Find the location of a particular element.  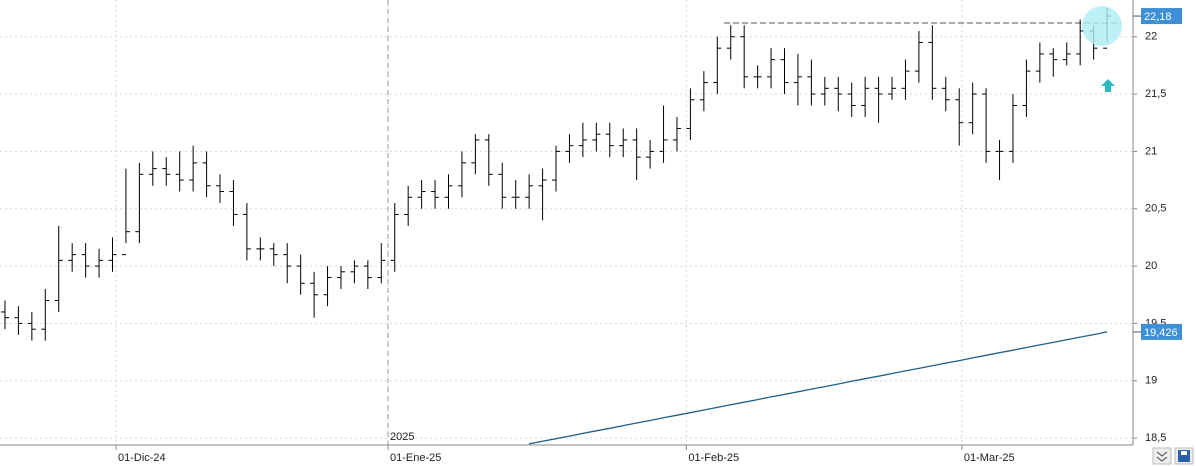

up-arrow is located at coordinates (1108, 85).